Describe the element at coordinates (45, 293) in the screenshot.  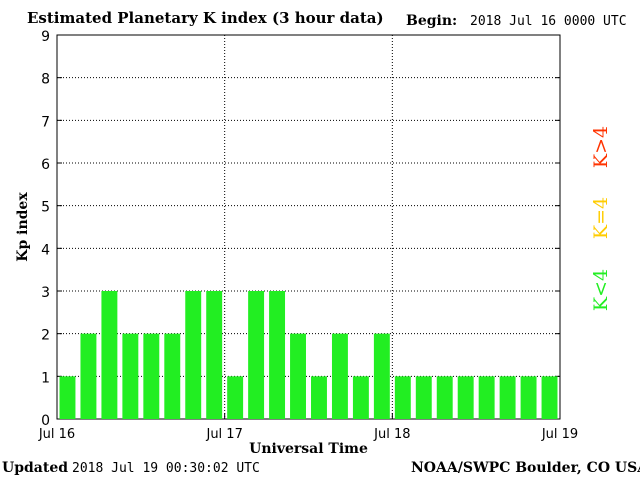
I see `y-tick-label: 3` at that location.